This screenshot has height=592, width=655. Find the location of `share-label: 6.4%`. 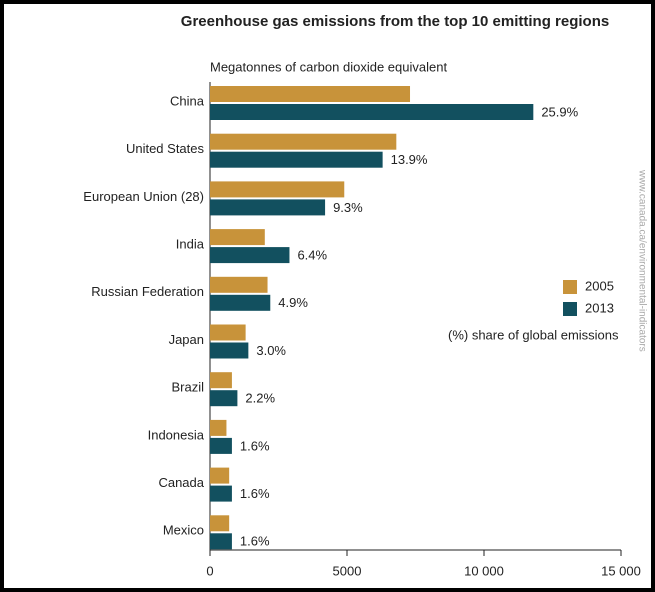

share-label: 6.4% is located at coordinates (312, 255).